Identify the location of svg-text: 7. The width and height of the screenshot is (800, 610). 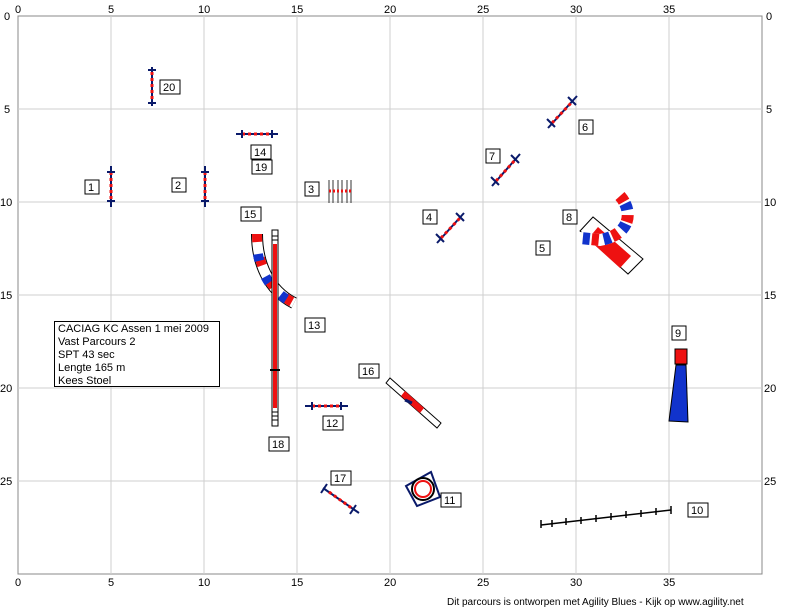
(492, 157).